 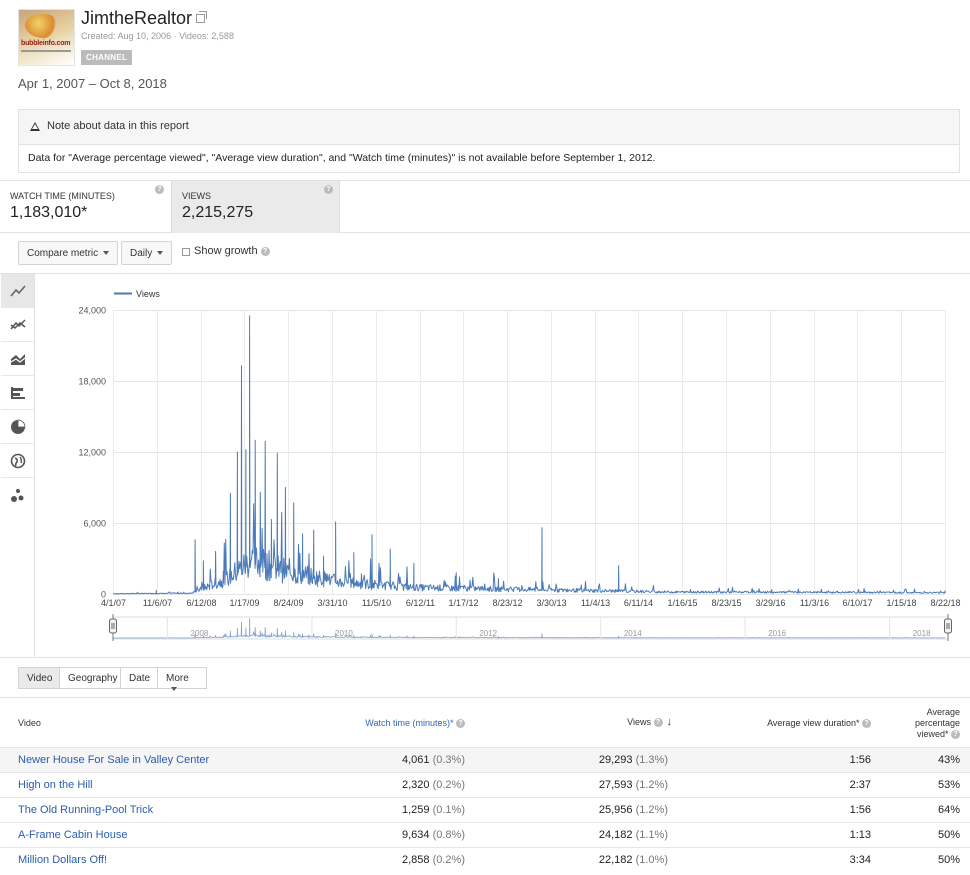 I want to click on navigator-year-label: 2016, so click(x=777, y=633).